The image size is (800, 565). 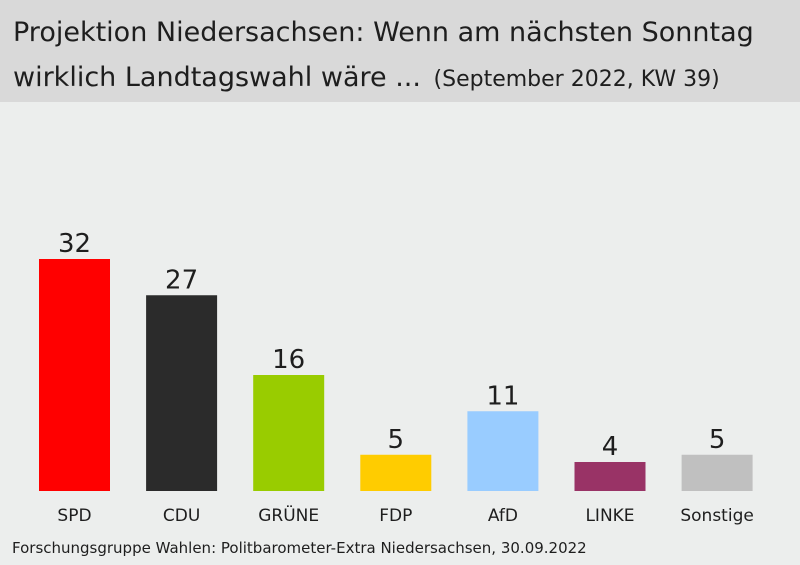 What do you see at coordinates (74, 516) in the screenshot?
I see `category-label-spd: SPD` at bounding box center [74, 516].